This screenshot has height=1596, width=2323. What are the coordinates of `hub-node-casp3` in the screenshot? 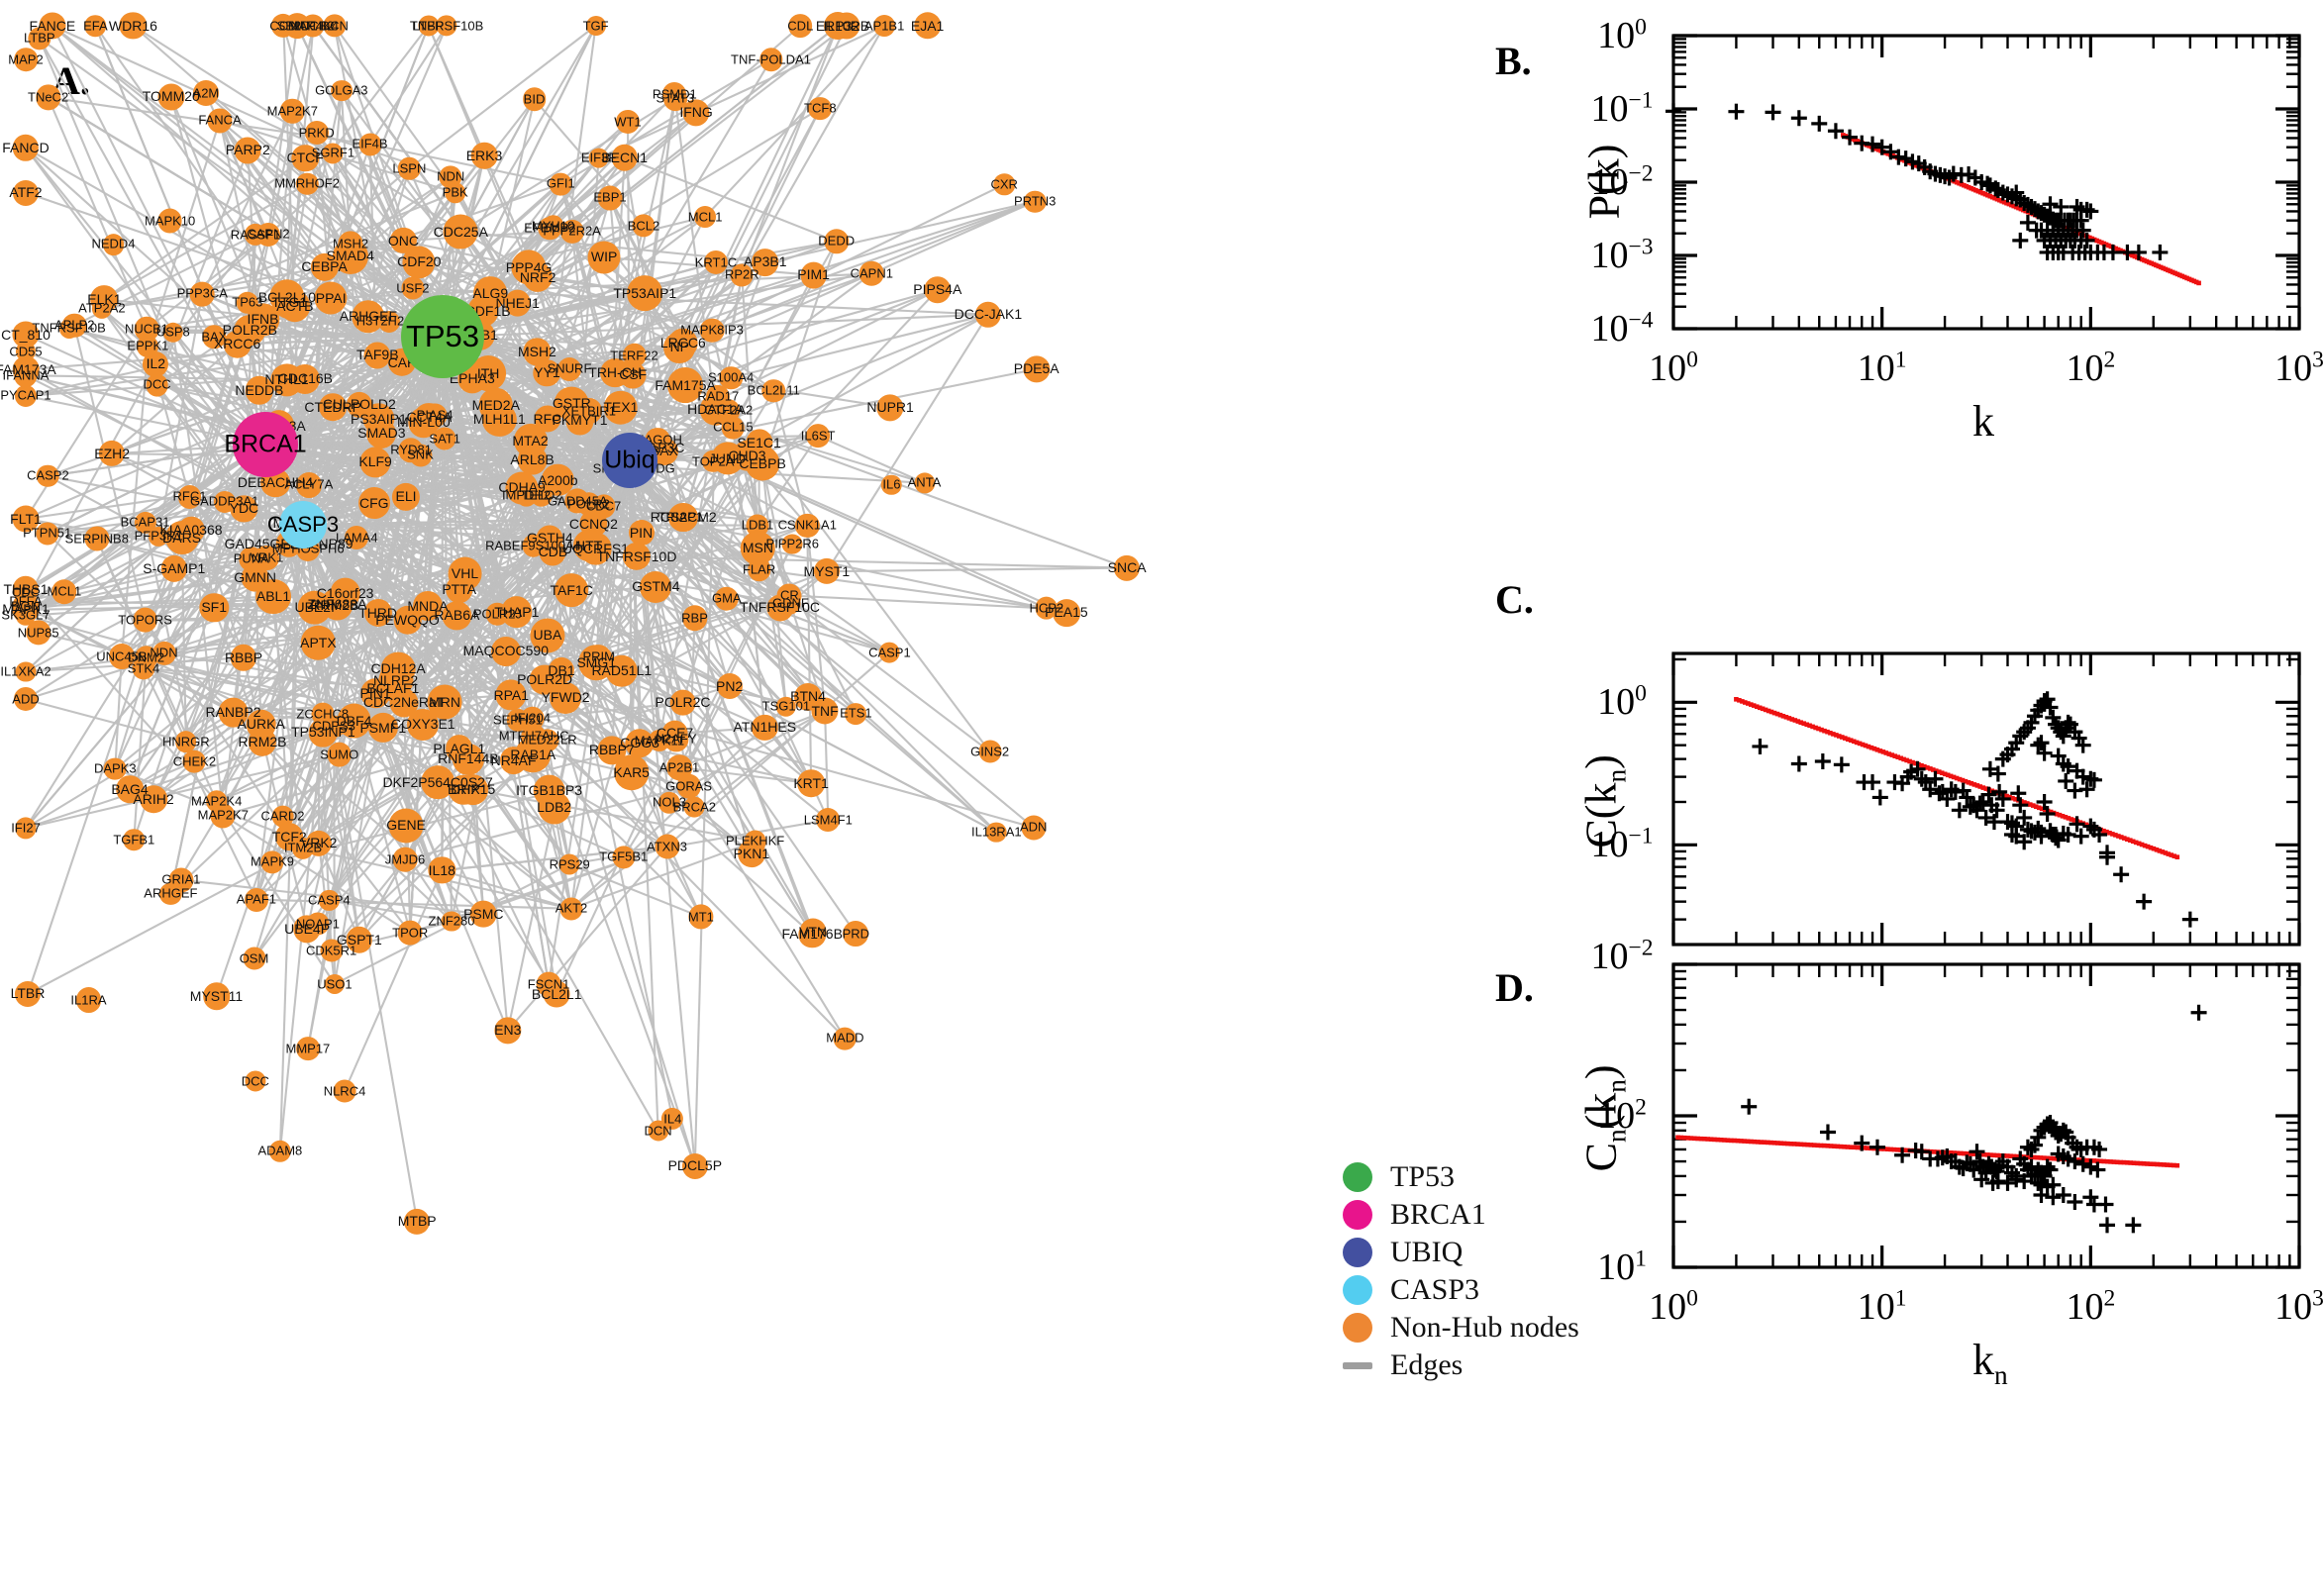 It's located at (303, 525).